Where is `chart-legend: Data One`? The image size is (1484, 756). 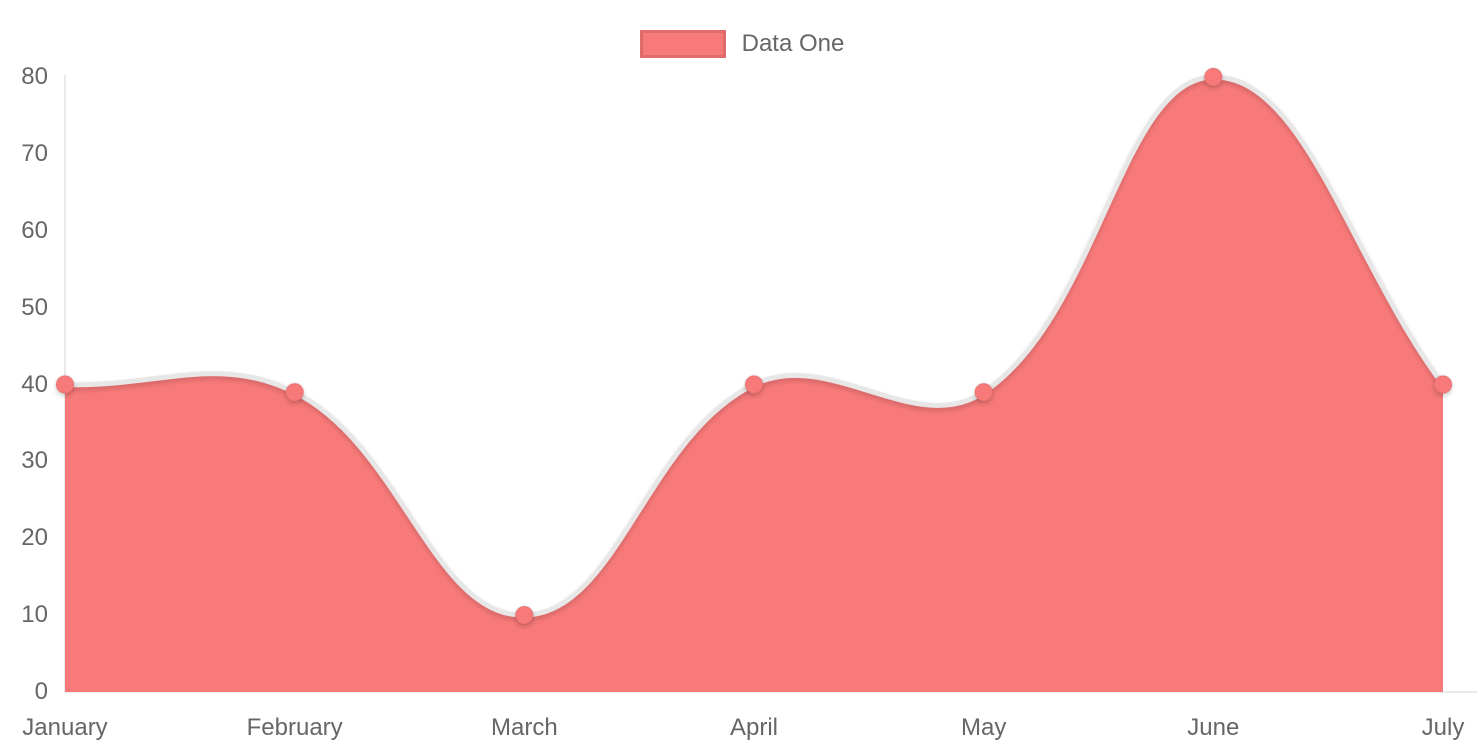
chart-legend: Data One is located at coordinates (742, 44).